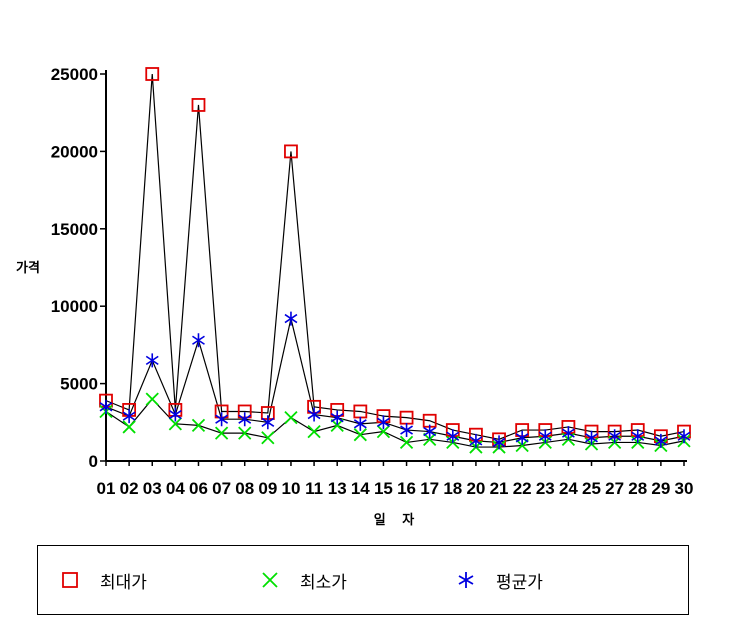  Describe the element at coordinates (383, 488) in the screenshot. I see `x-tick-label: 15` at that location.